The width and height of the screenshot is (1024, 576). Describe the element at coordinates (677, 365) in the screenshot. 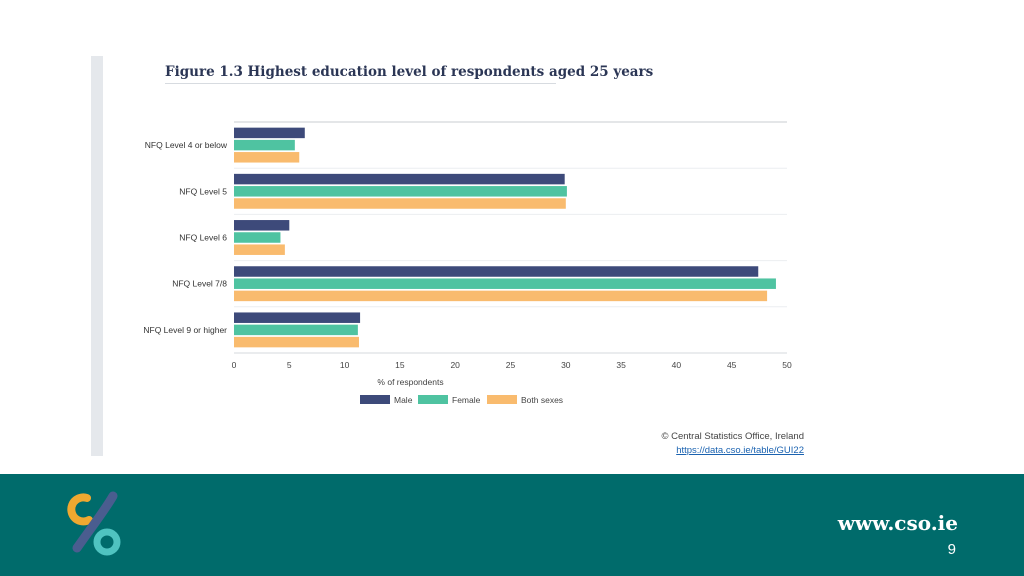

I see `x-tick-label: 40` at that location.